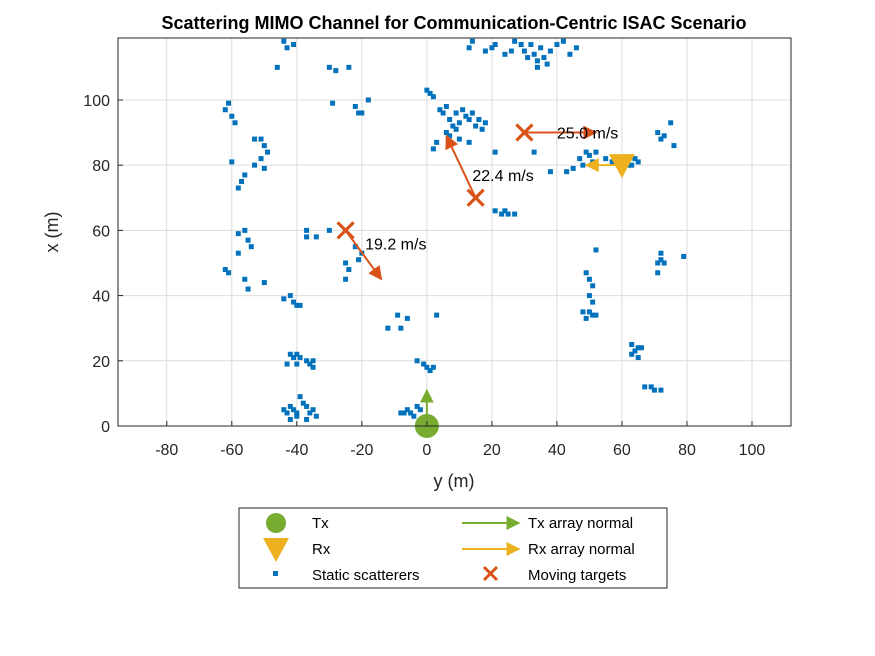 Image resolution: width=875 pixels, height=656 pixels. I want to click on legend-target-marker, so click(490, 573).